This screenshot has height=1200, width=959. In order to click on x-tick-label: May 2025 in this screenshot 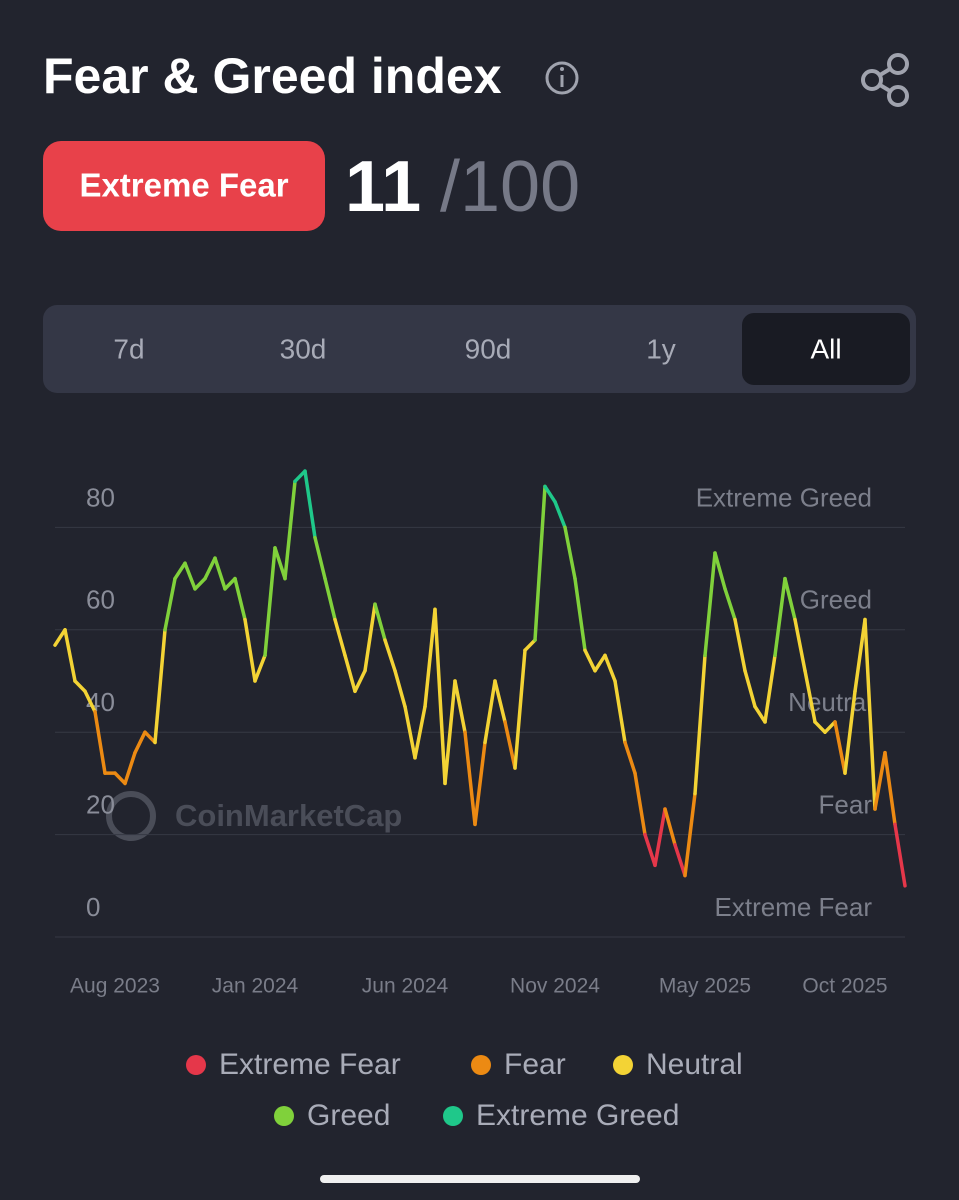, I will do `click(705, 986)`.